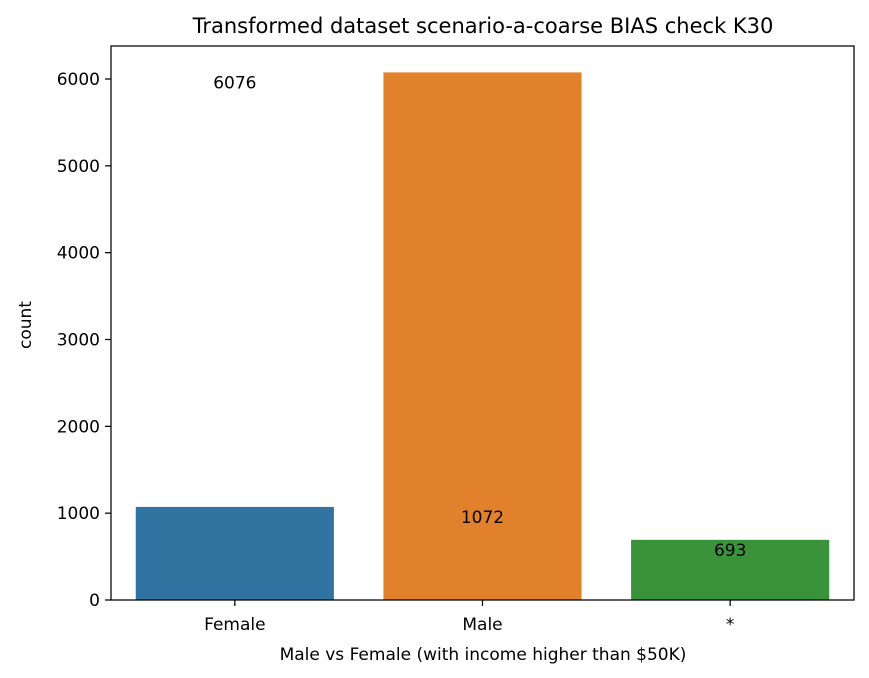  What do you see at coordinates (234, 83) in the screenshot?
I see `data-label: 6076` at bounding box center [234, 83].